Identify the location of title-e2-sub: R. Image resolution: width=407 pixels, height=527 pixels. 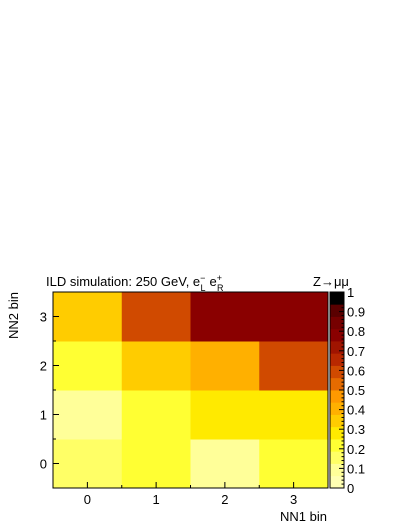
(220, 288).